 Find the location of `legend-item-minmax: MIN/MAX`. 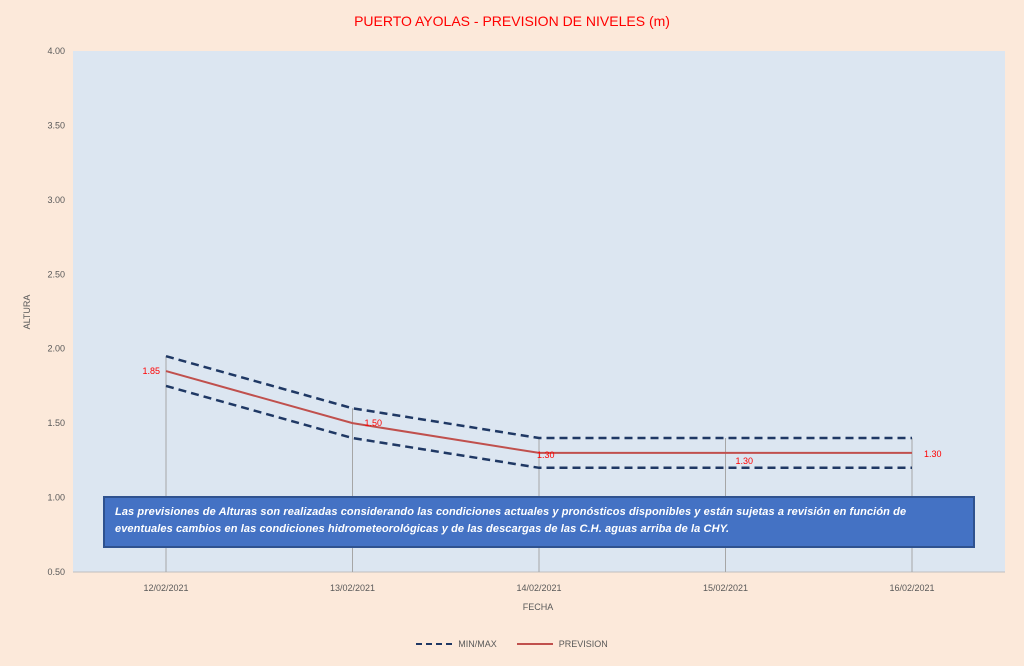

legend-item-minmax: MIN/MAX is located at coordinates (456, 644).